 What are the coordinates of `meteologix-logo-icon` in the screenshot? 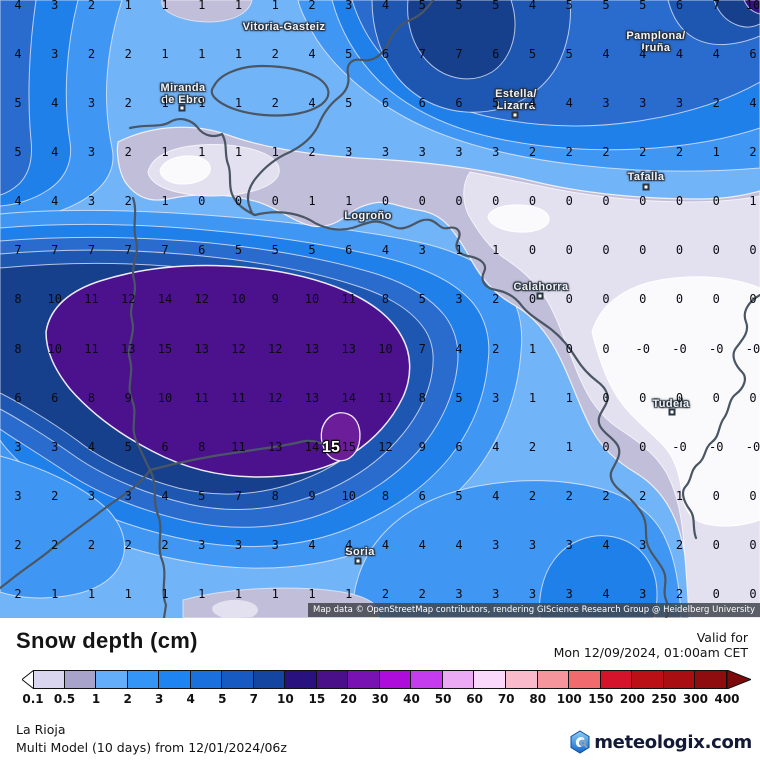 It's located at (580, 742).